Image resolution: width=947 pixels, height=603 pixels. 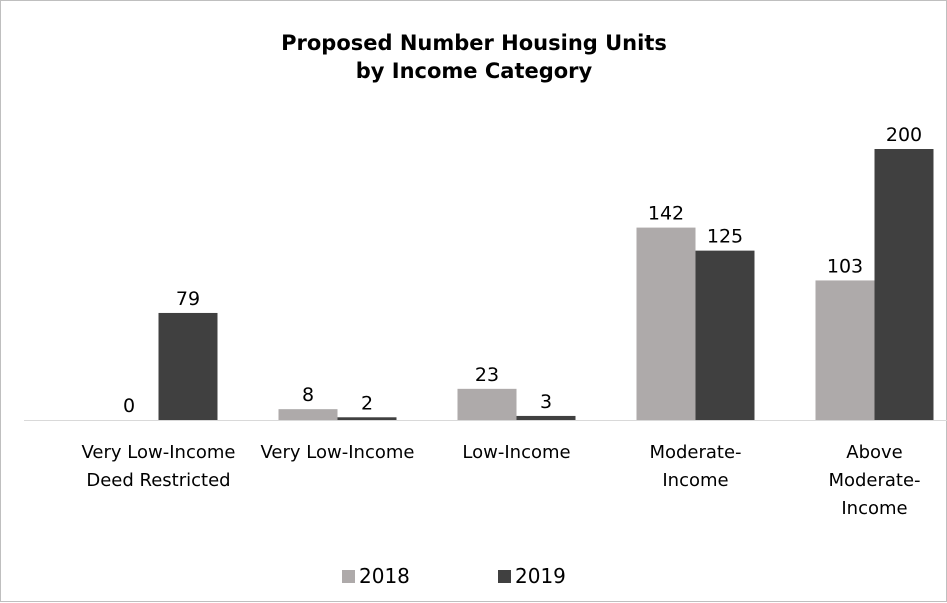 I want to click on data-label-2018-0: 0, so click(x=129, y=406).